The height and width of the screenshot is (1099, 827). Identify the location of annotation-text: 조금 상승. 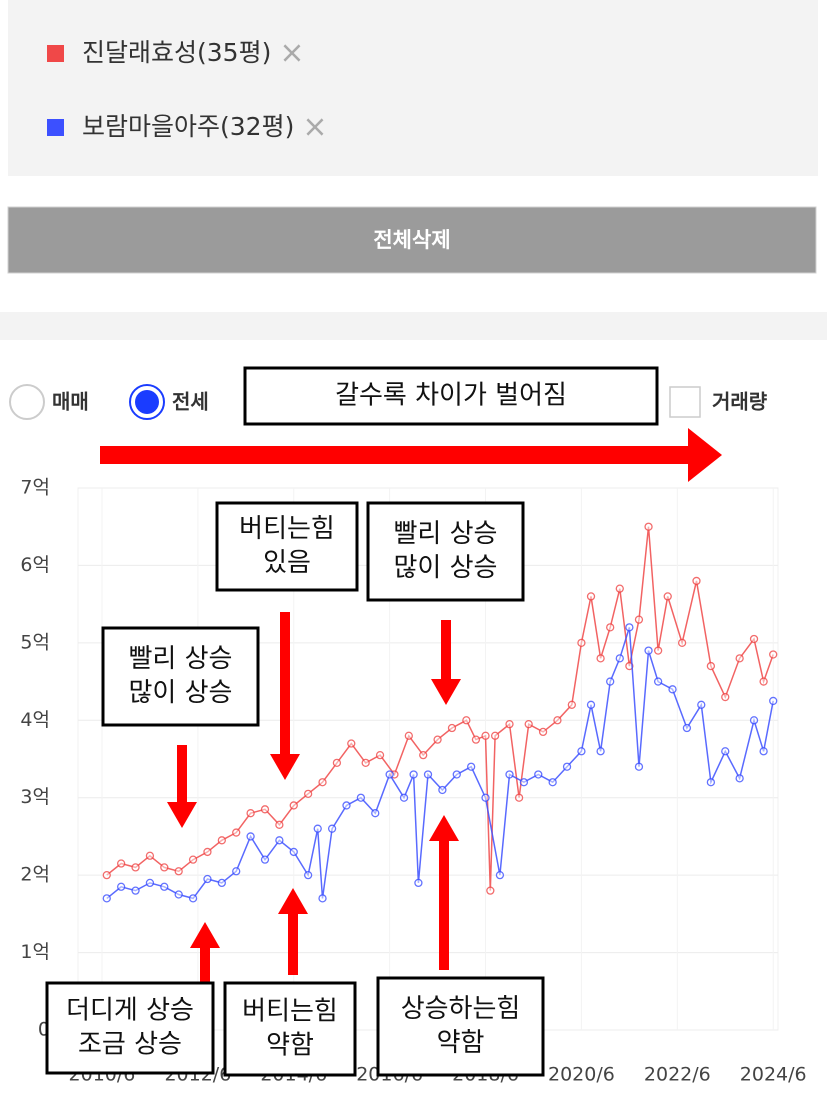
(130, 1045).